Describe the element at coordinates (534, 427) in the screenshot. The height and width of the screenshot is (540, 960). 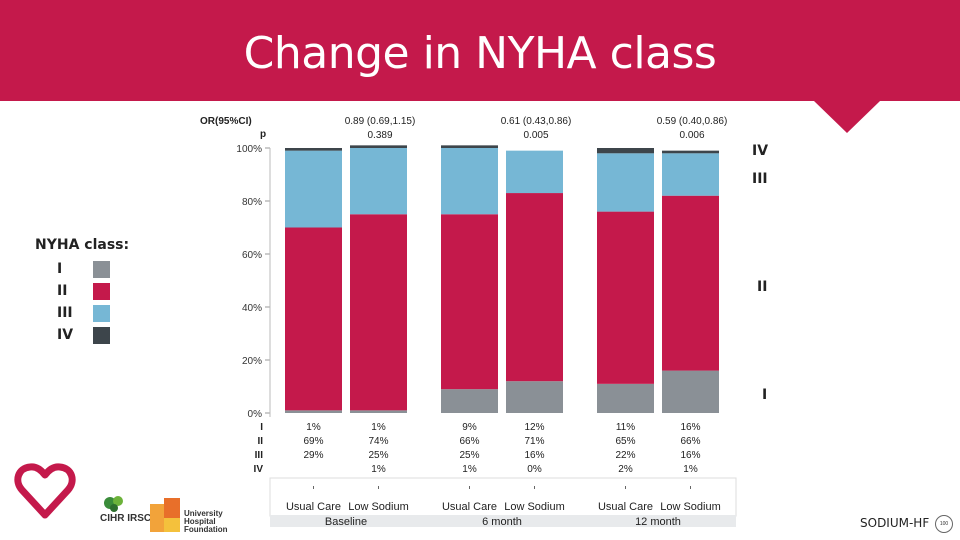
I see `table-cell: 12%` at that location.